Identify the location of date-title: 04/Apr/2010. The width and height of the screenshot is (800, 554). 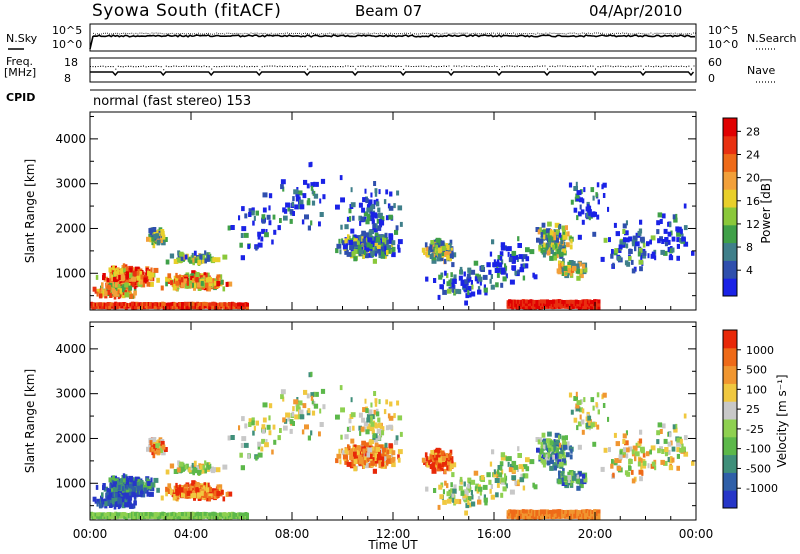
(635, 11).